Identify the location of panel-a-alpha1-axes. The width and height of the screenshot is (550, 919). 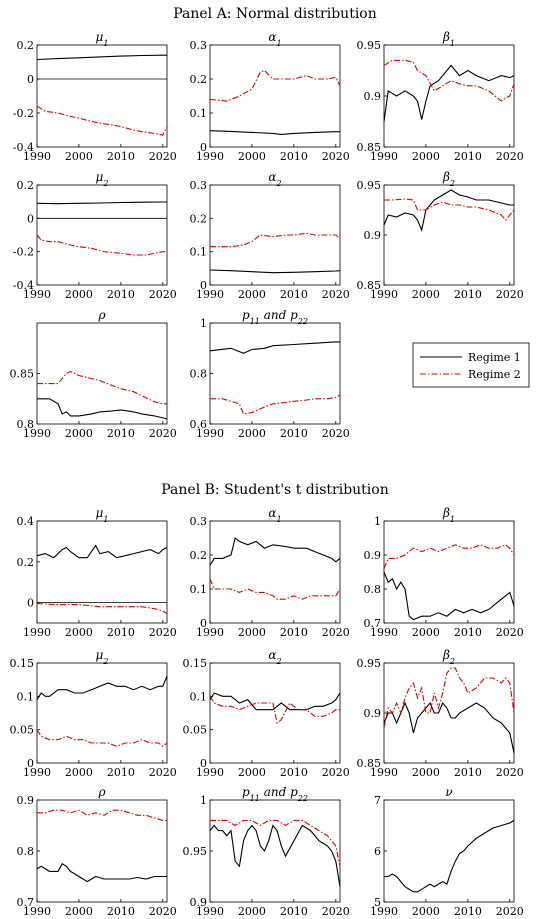
(275, 96).